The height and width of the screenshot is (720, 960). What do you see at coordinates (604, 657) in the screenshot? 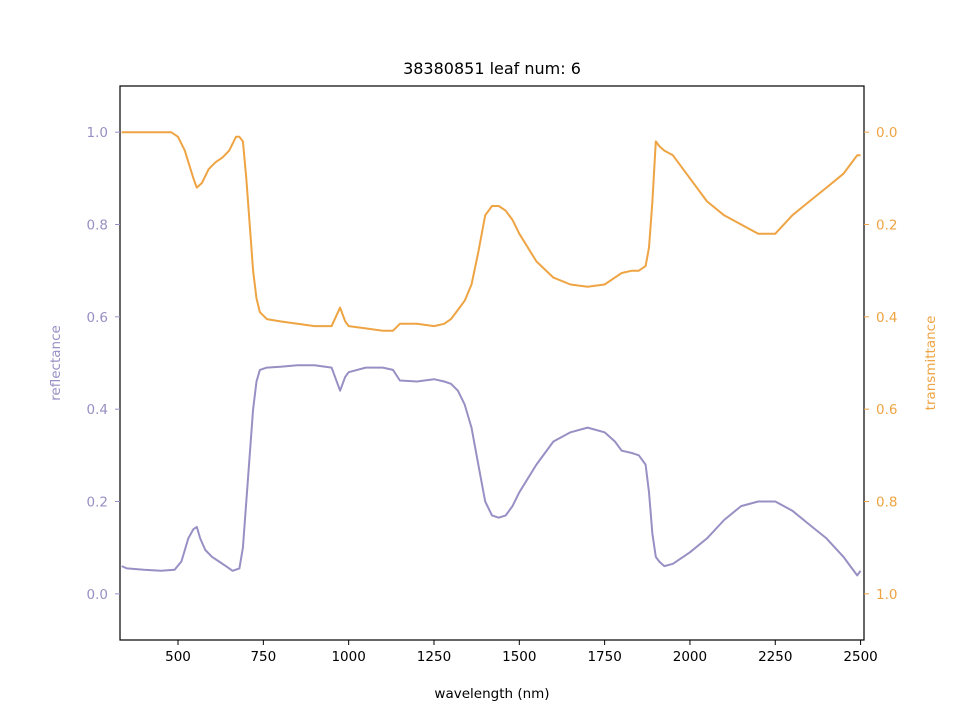
I see `x-tick-label: 1750` at bounding box center [604, 657].